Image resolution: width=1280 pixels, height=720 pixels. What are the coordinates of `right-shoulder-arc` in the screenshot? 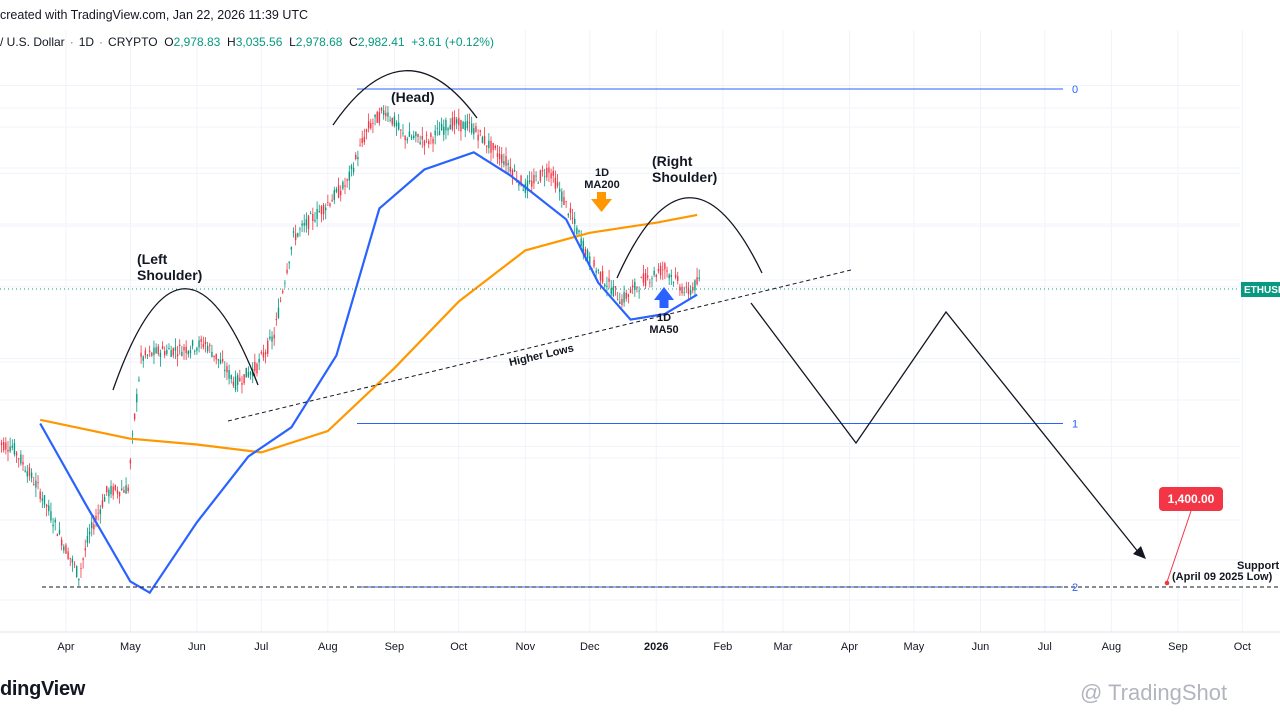 It's located at (689, 238).